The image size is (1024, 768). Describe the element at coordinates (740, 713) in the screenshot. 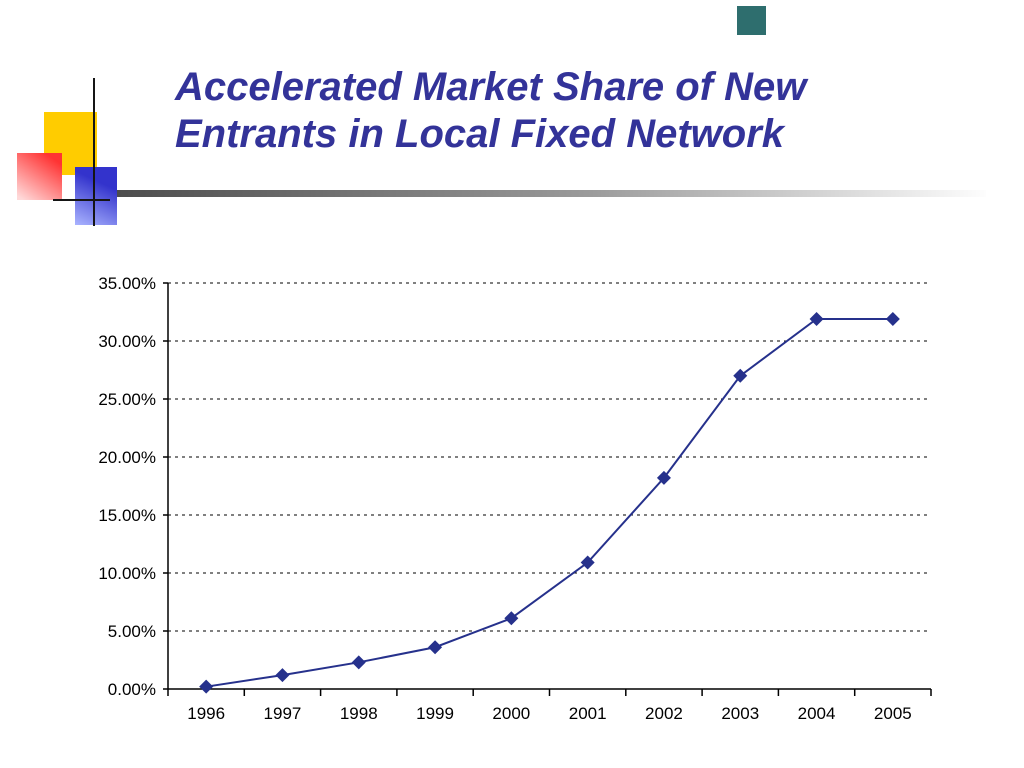

I see `x-axis-label: 2003` at that location.